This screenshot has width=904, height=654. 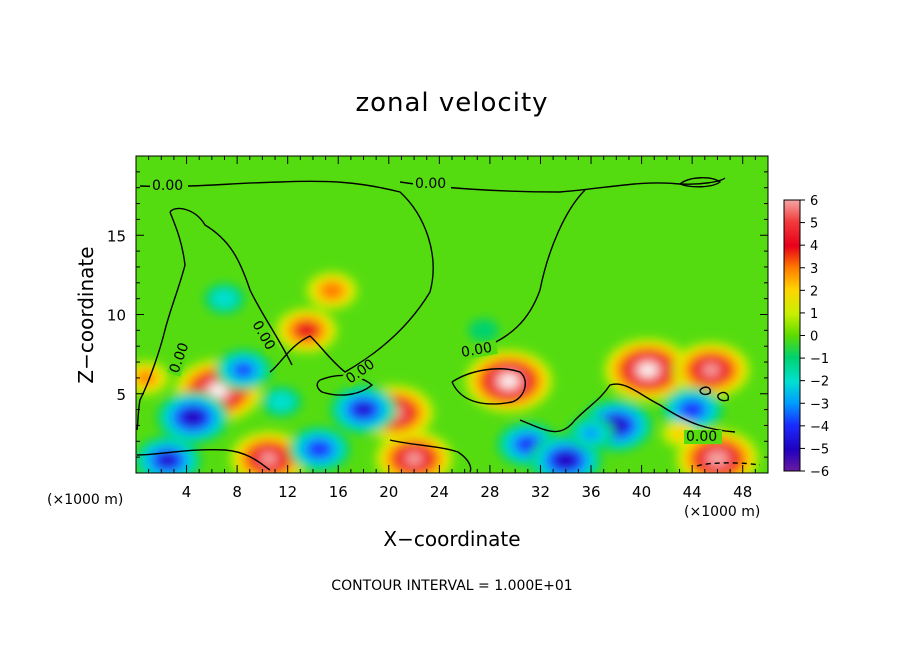 What do you see at coordinates (814, 291) in the screenshot?
I see `colorbar-tick-label: 2` at bounding box center [814, 291].